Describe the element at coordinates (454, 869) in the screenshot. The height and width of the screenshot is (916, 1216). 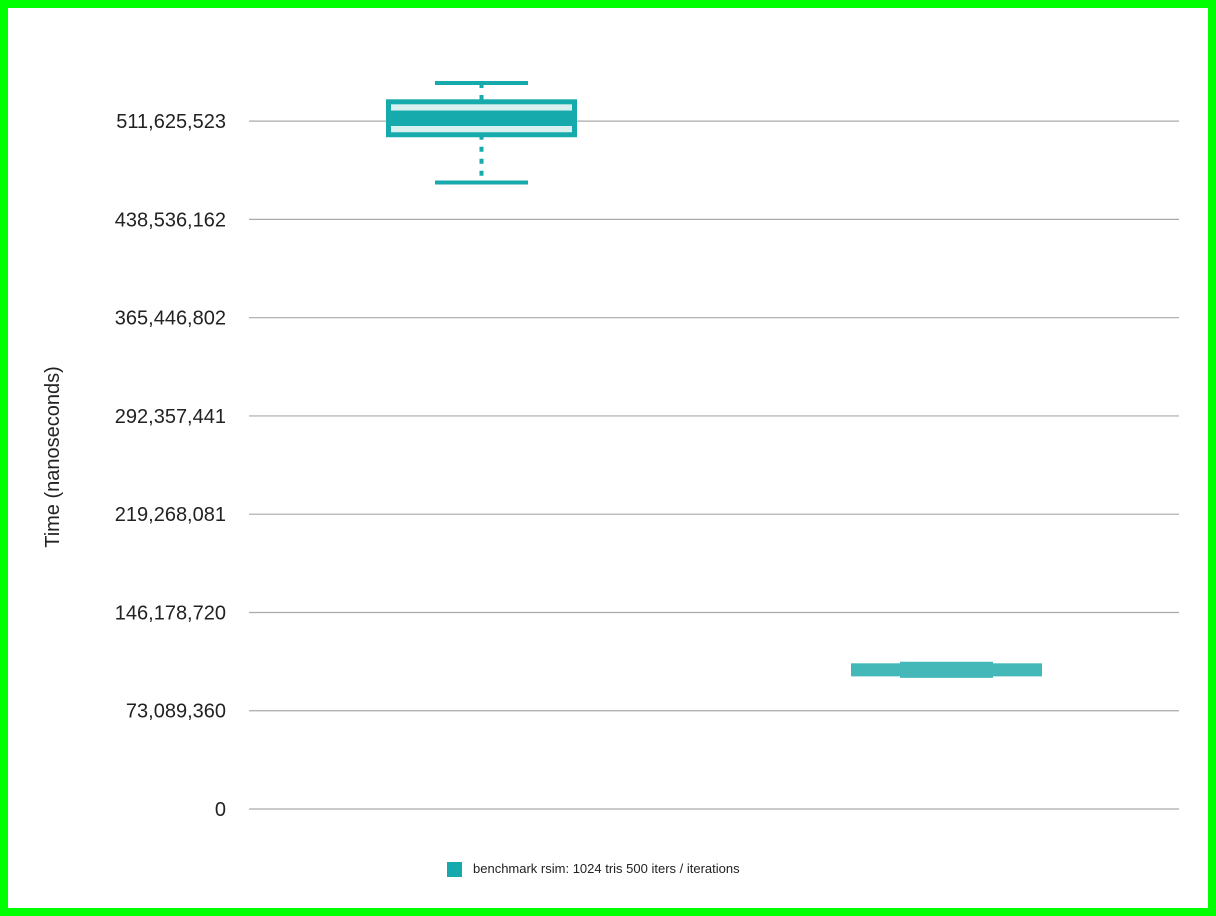
I see `legend-swatch` at that location.